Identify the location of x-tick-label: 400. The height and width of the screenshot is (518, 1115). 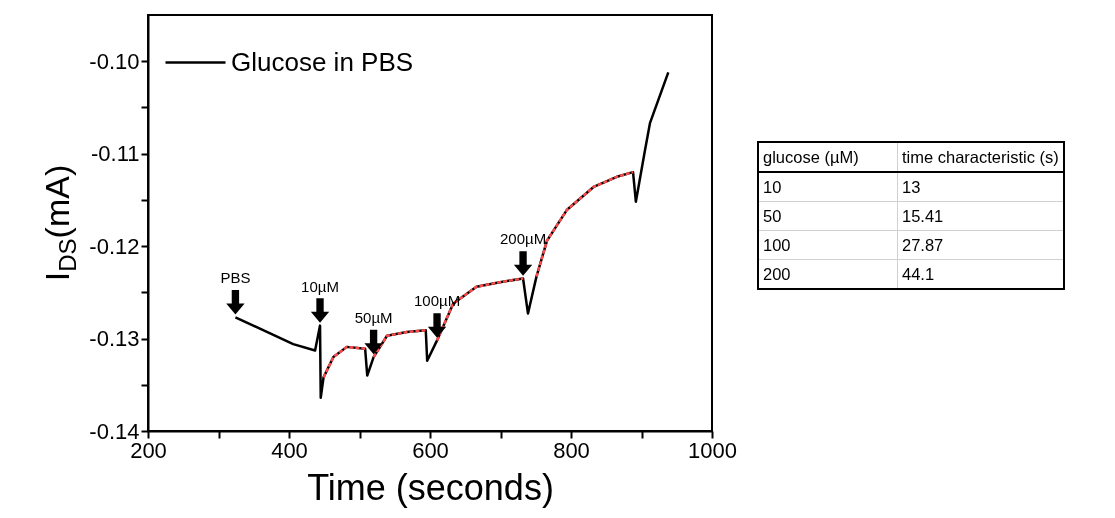
(289, 450).